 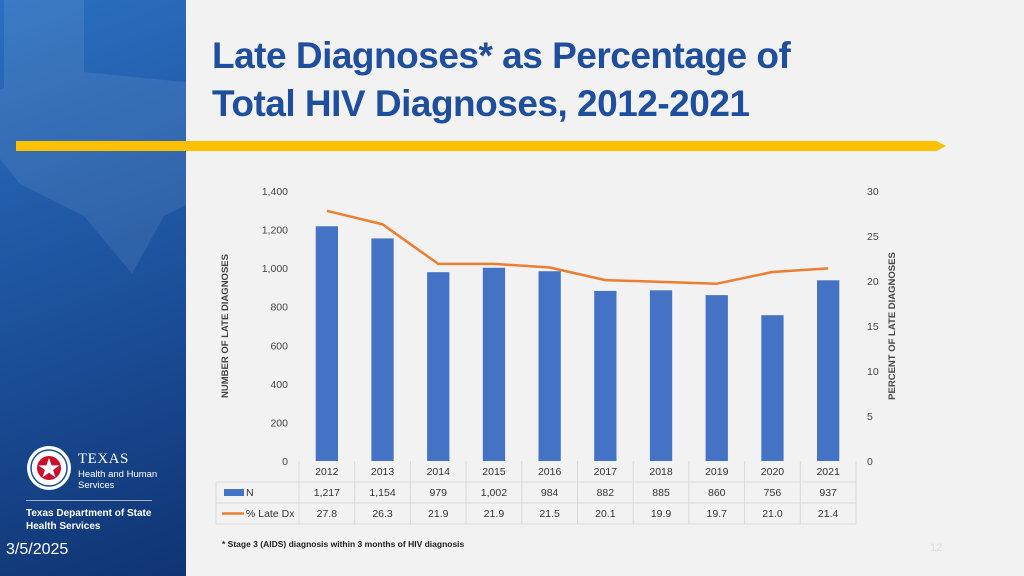 I want to click on x-tick-label: 2020, so click(x=773, y=472).